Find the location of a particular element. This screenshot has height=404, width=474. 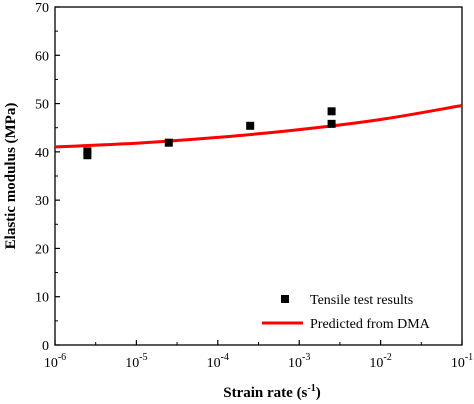

legend-marker-square is located at coordinates (285, 299).